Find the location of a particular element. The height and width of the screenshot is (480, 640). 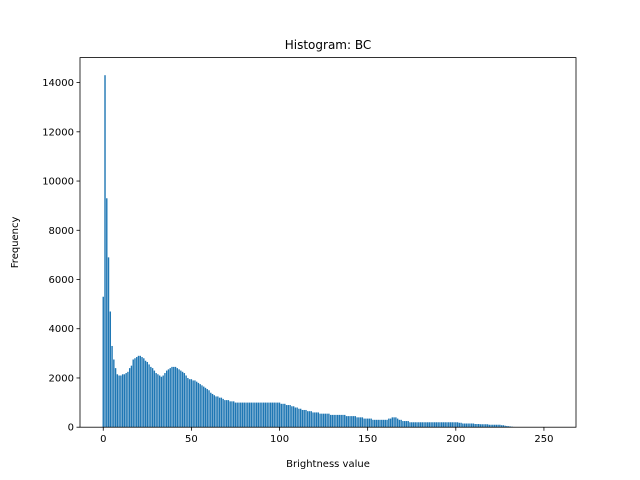

x-tick-label: 150 is located at coordinates (367, 439).